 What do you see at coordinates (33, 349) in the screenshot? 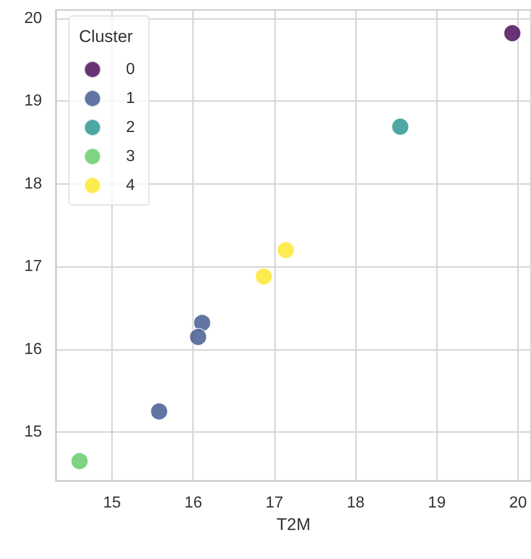
I see `y-tick-label: 16` at bounding box center [33, 349].